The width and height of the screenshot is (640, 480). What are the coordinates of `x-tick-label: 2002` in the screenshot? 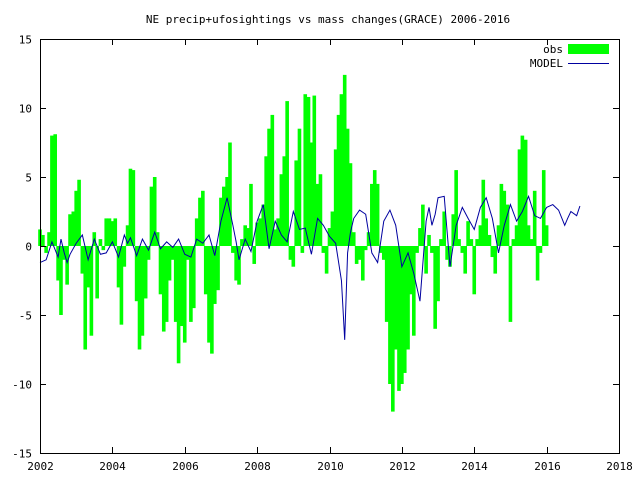 It's located at (40, 466).